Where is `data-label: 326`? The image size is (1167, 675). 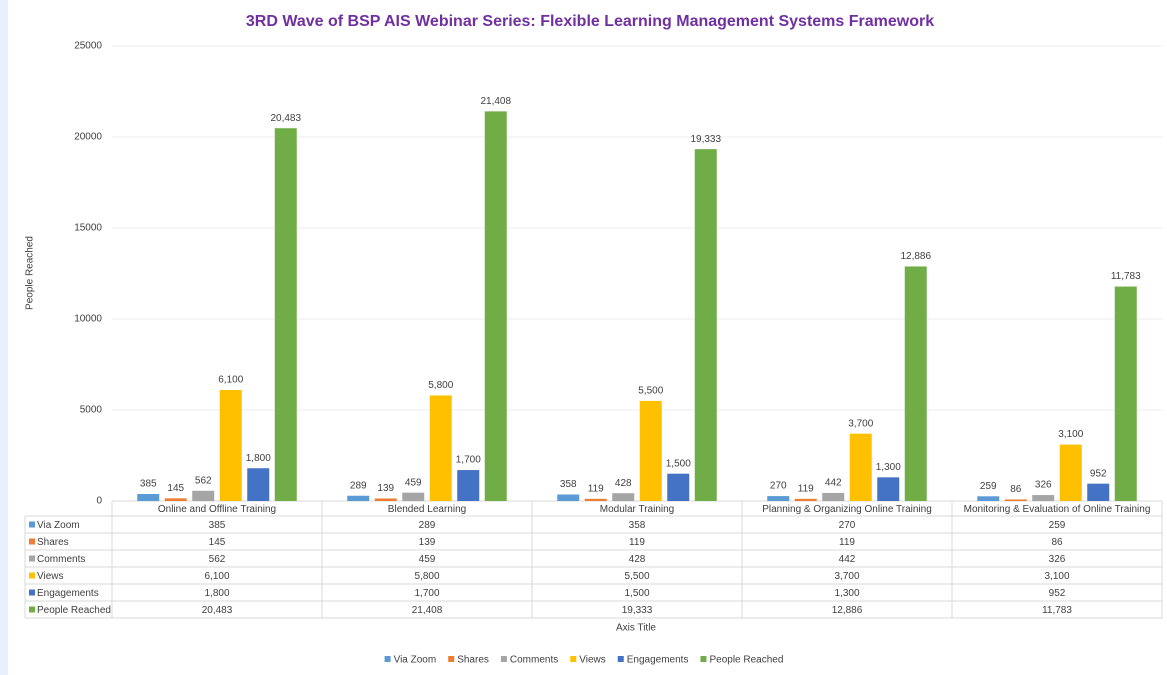
data-label: 326 is located at coordinates (1043, 485).